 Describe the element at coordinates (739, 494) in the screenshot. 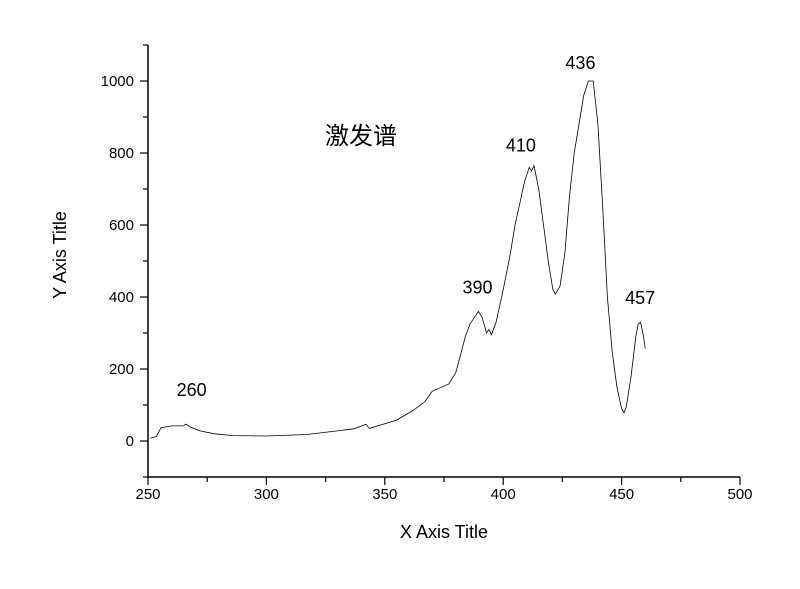

I see `x-tick-label: 500` at that location.